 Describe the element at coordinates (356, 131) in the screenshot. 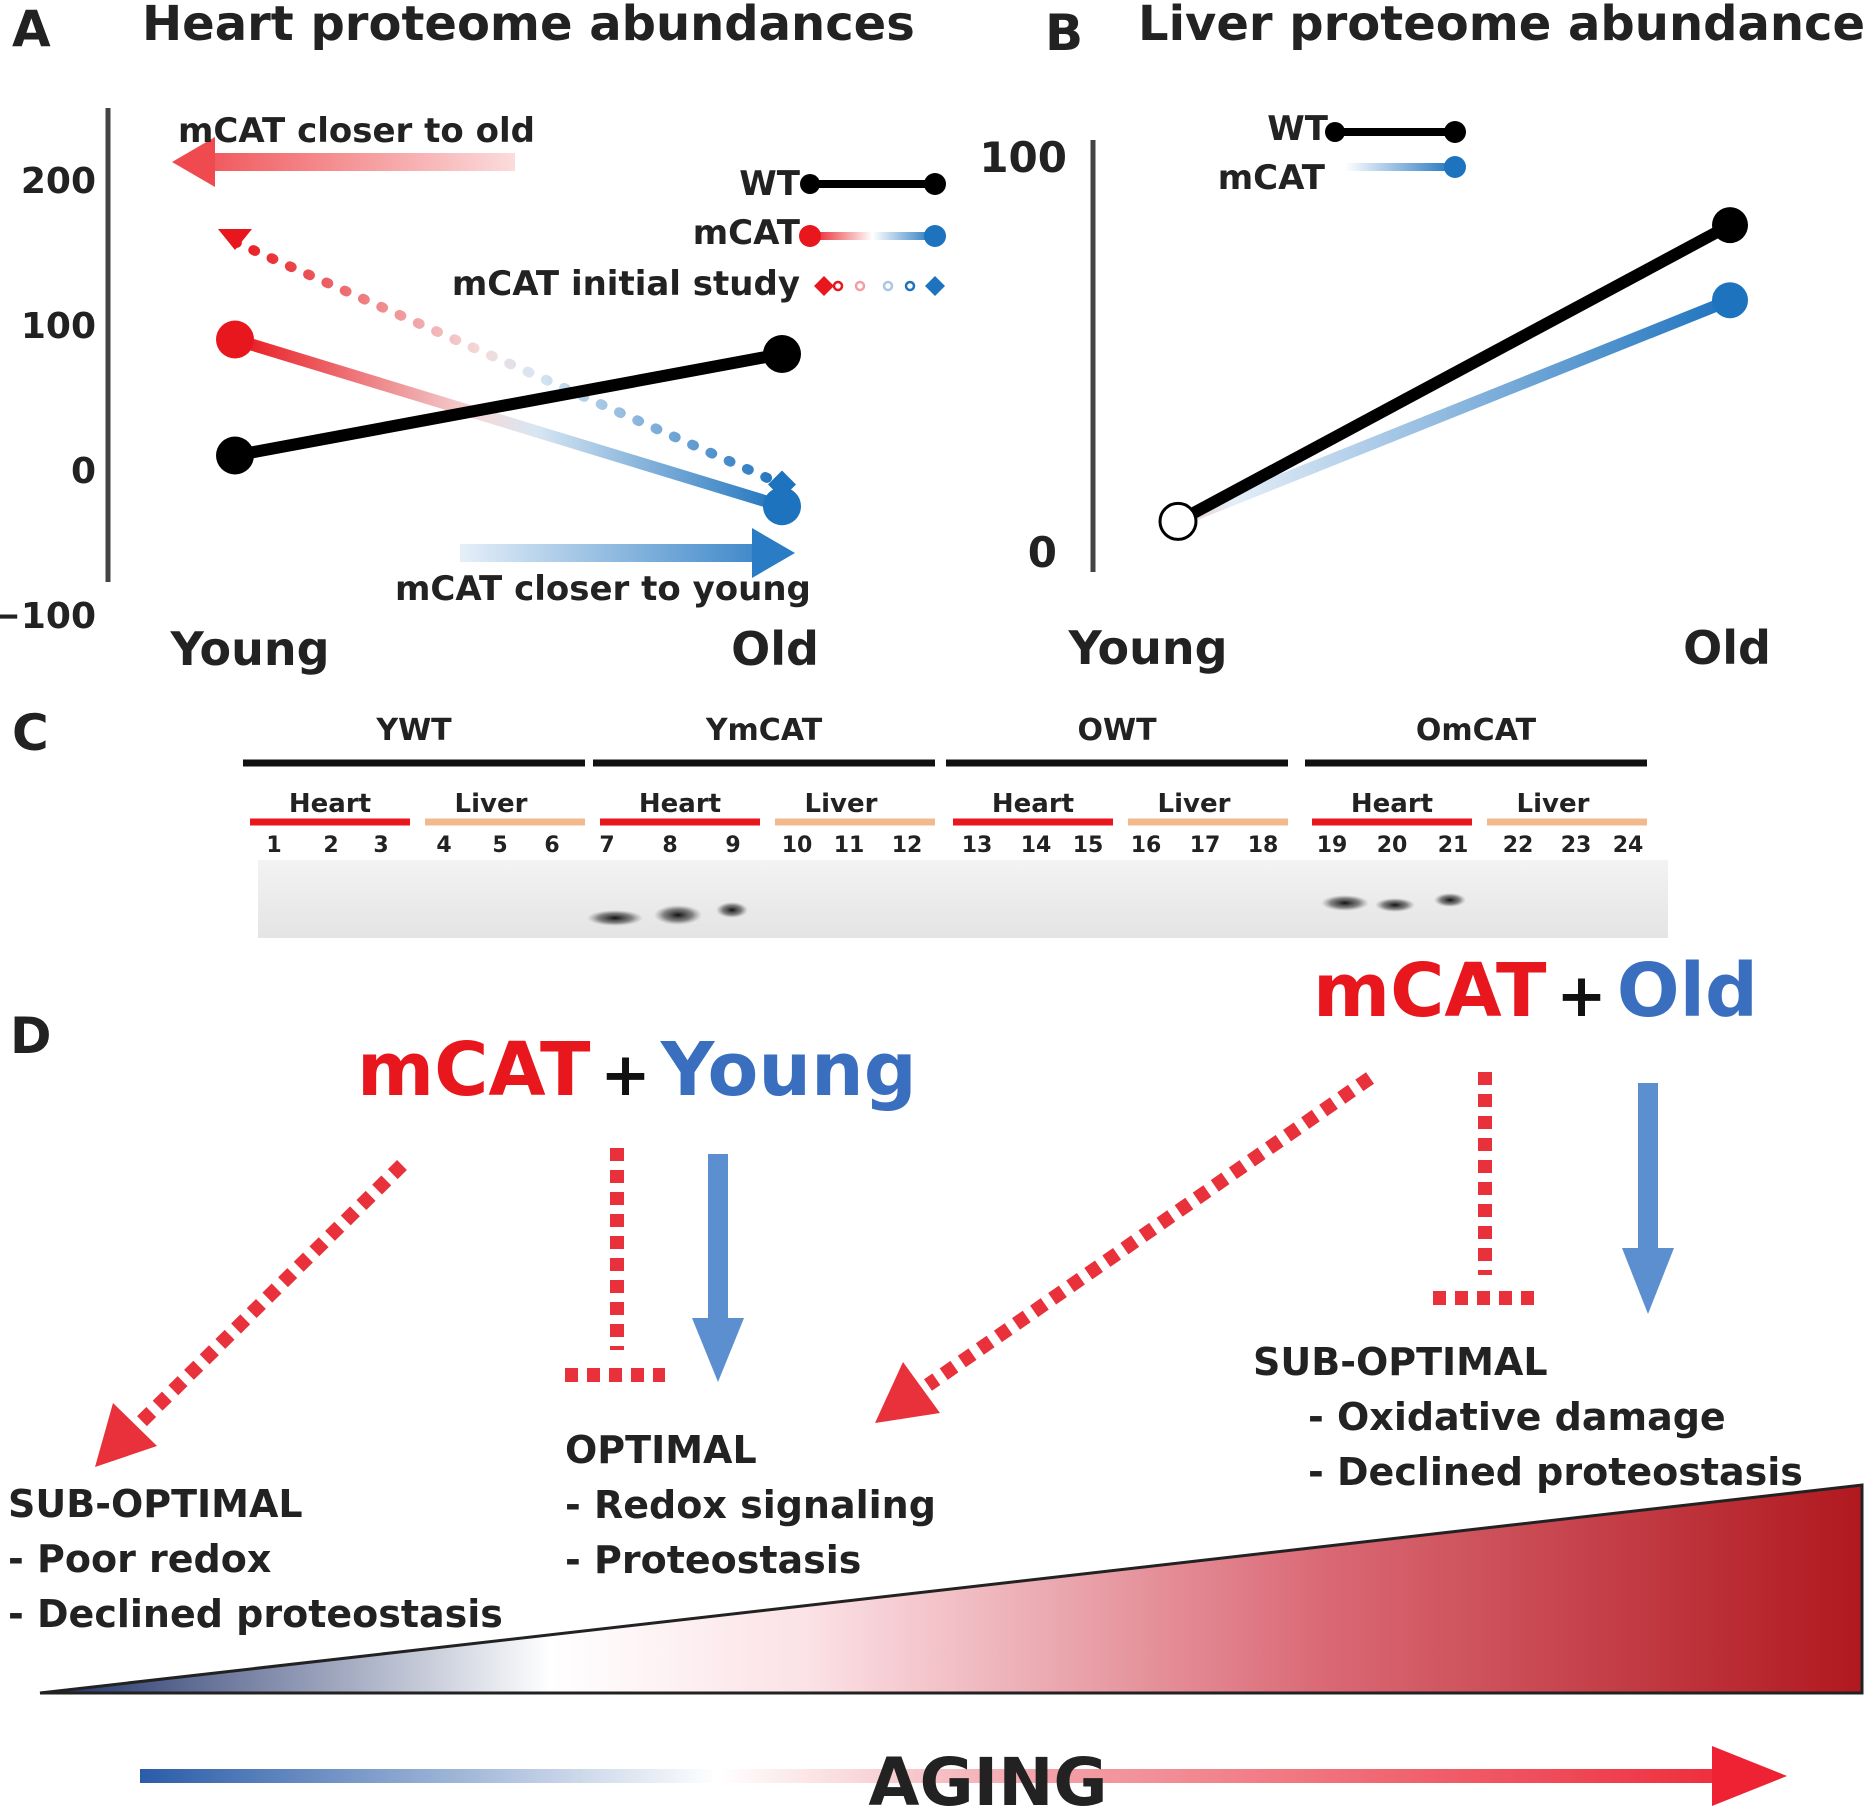

I see `arrow-closer-to-old-label: mCAT closer to old` at that location.